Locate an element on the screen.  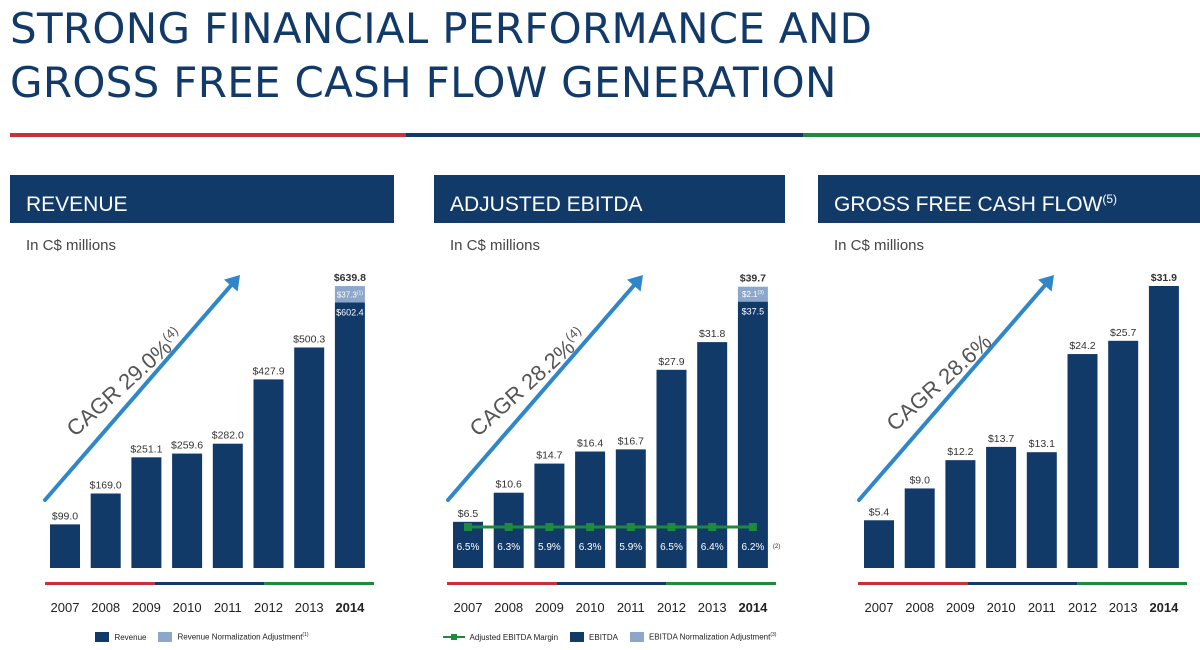
gfcf-cagr-label: CAGR 28.6% is located at coordinates (939, 382).